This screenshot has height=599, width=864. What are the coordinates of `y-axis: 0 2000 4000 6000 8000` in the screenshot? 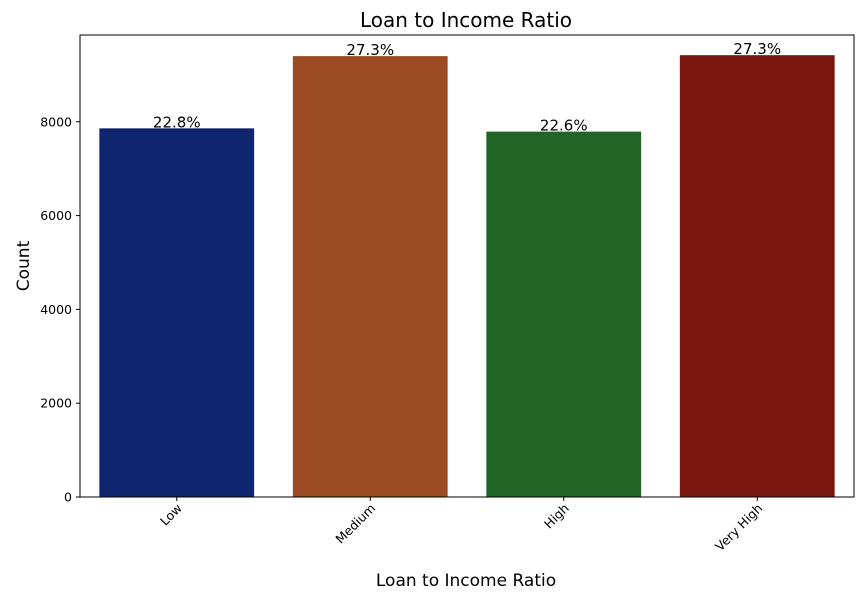 It's located at (60, 309).